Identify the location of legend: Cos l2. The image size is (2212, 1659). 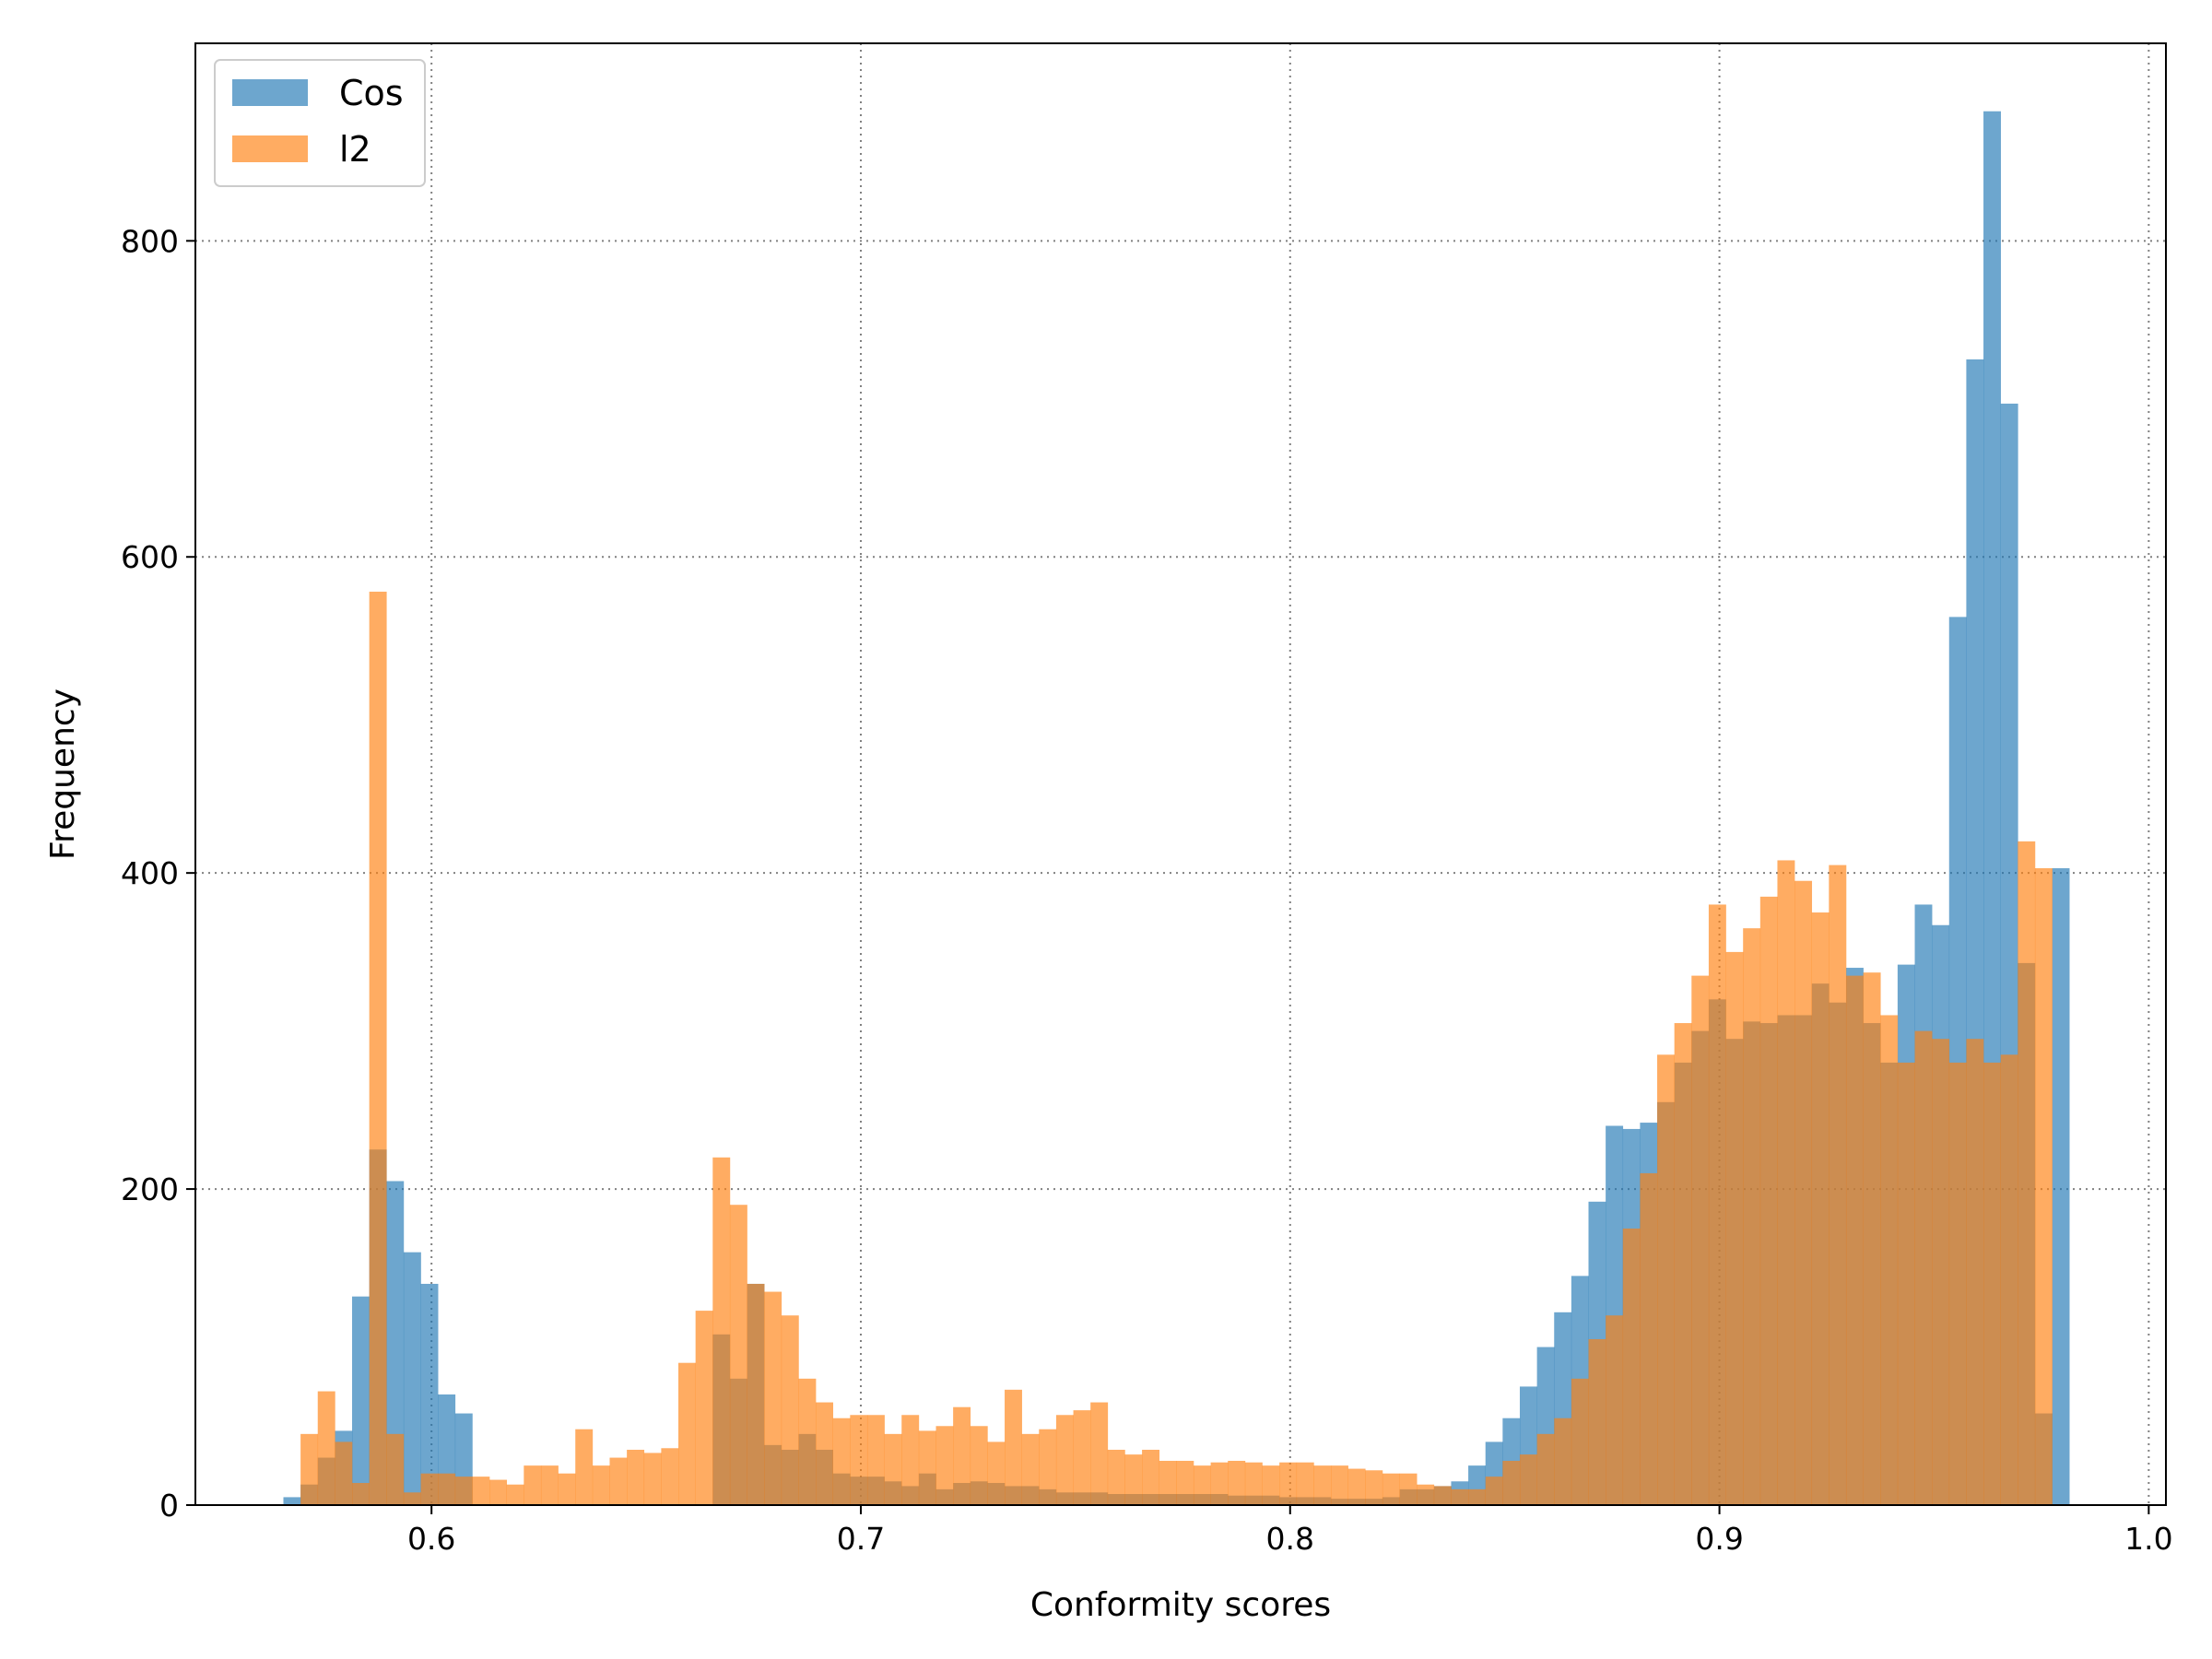
(320, 123).